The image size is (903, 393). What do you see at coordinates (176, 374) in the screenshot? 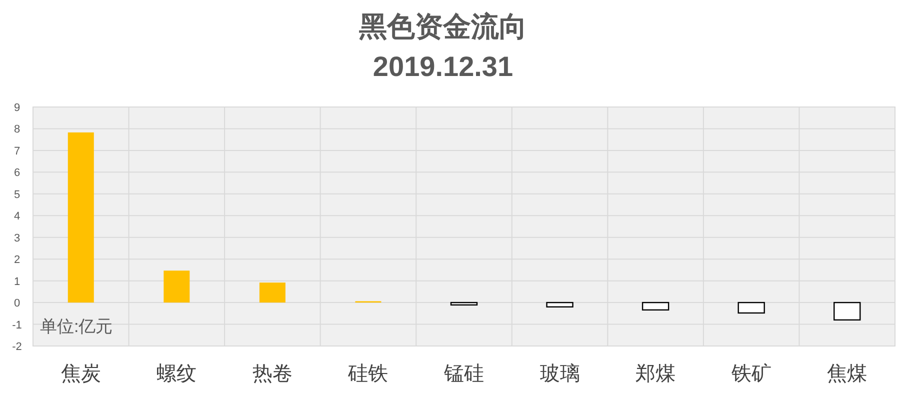
I see `x-tick-label: 螺纹` at bounding box center [176, 374].